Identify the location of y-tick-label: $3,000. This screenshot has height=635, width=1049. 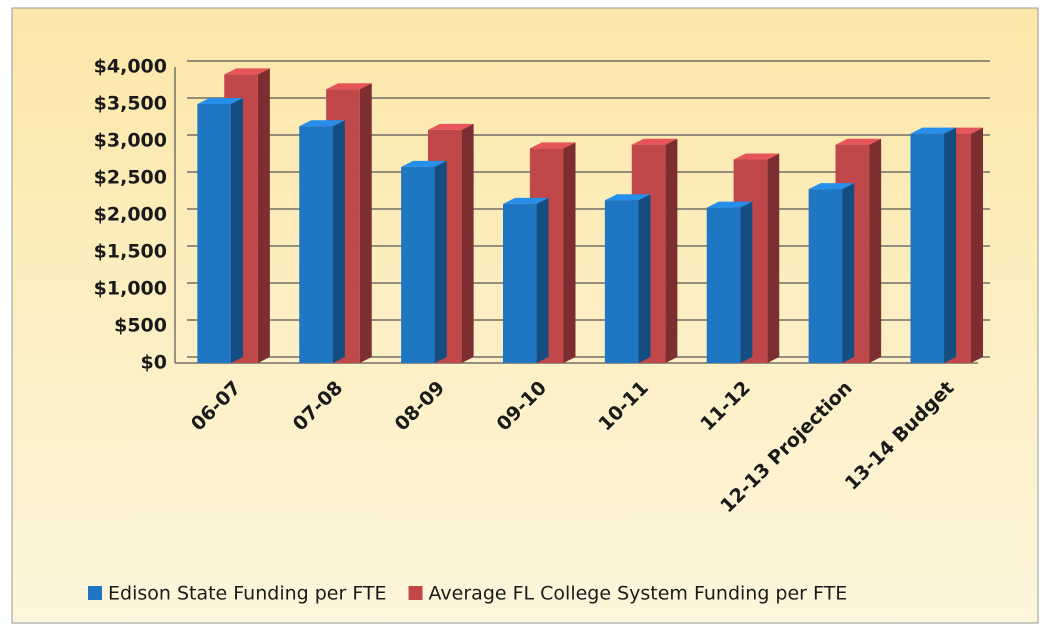
(130, 141).